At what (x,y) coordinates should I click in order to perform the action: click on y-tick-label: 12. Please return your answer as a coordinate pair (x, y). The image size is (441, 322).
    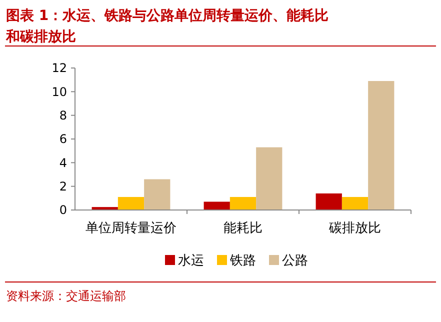
    Looking at the image, I should click on (59, 68).